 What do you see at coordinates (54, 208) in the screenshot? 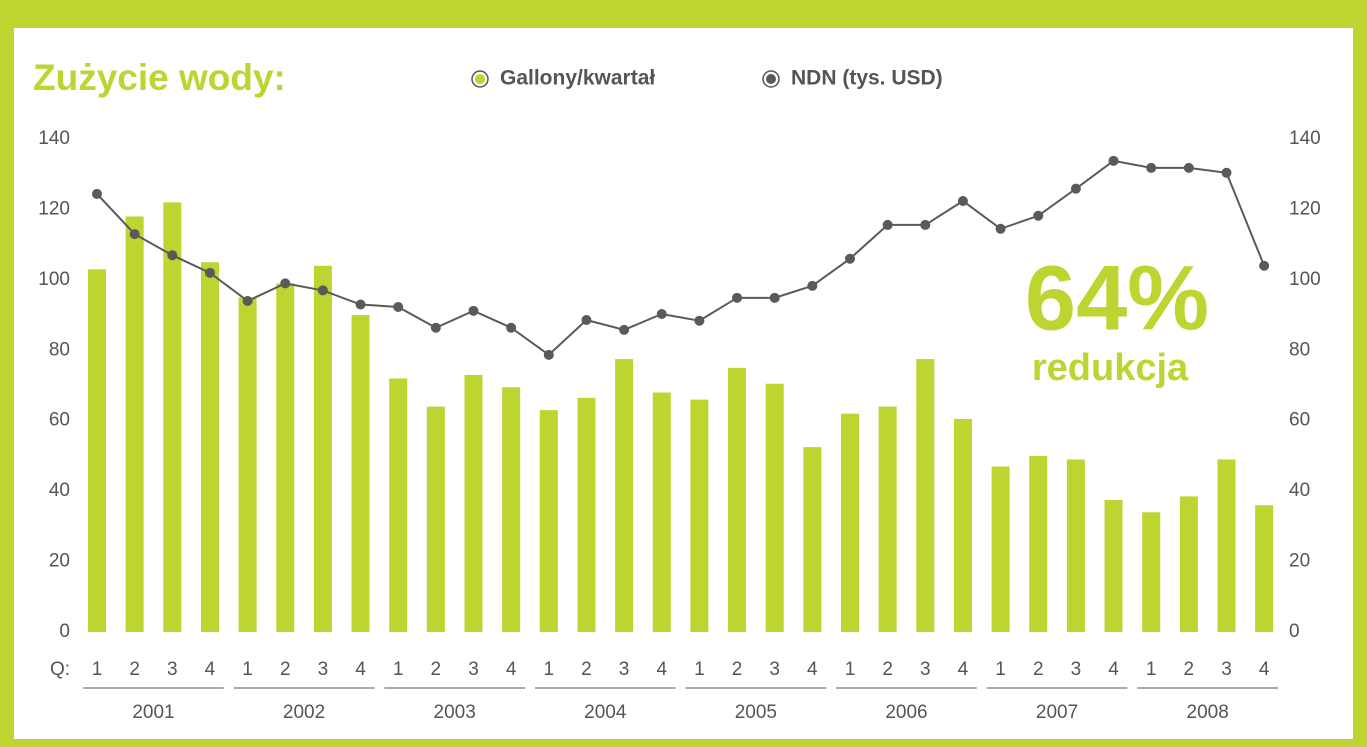
I see `y-tick-label: 120` at bounding box center [54, 208].